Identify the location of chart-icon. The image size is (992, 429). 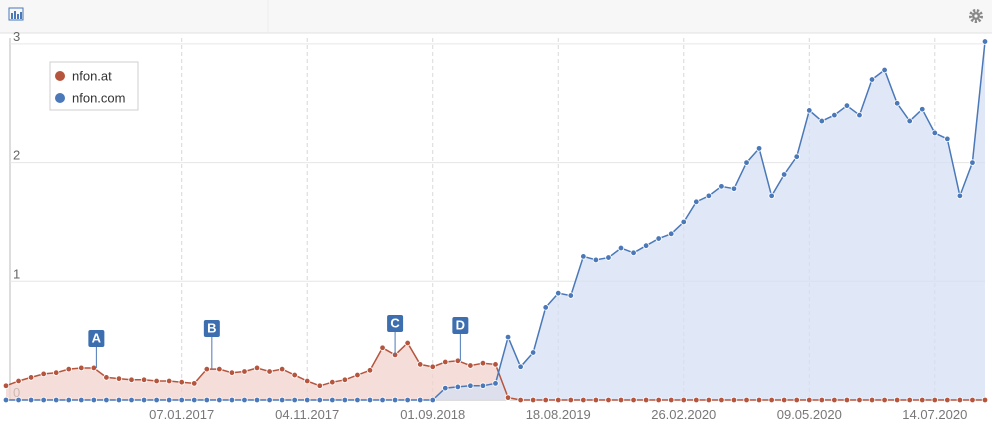
(16, 14).